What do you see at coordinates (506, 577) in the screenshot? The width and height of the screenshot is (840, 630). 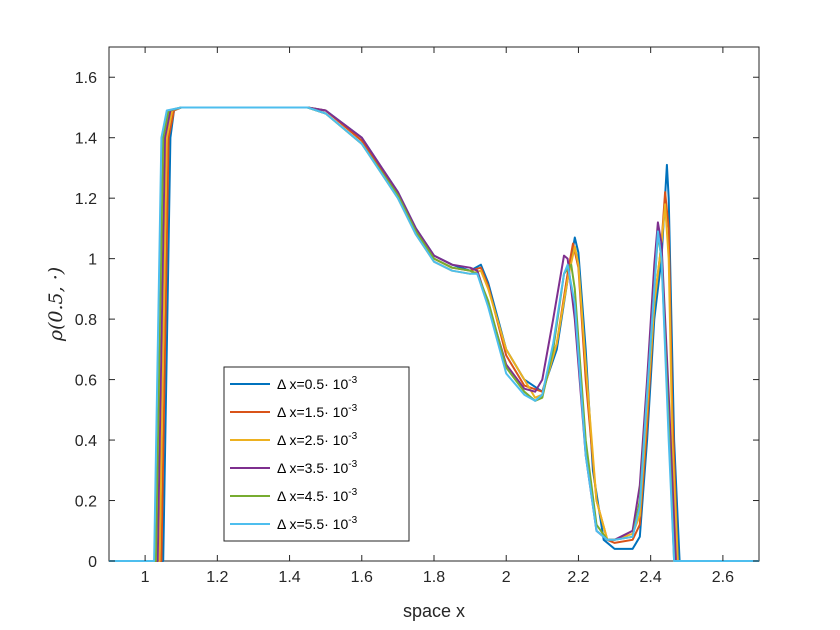 I see `x-tick-label: 2` at bounding box center [506, 577].